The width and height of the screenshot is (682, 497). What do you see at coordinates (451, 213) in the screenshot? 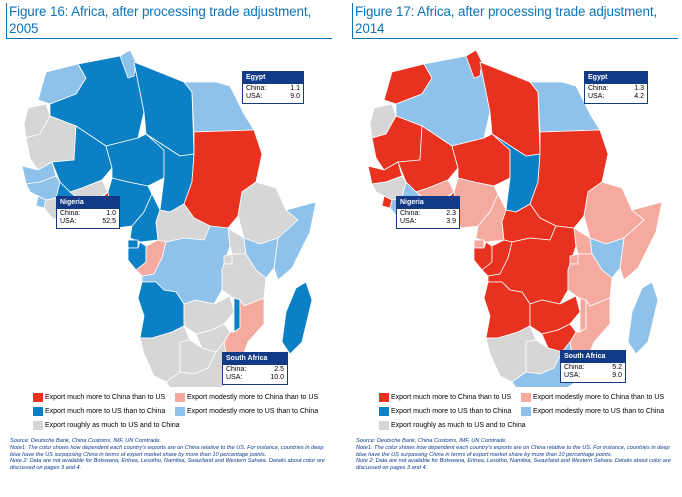
I see `china-value: 2.3` at bounding box center [451, 213].